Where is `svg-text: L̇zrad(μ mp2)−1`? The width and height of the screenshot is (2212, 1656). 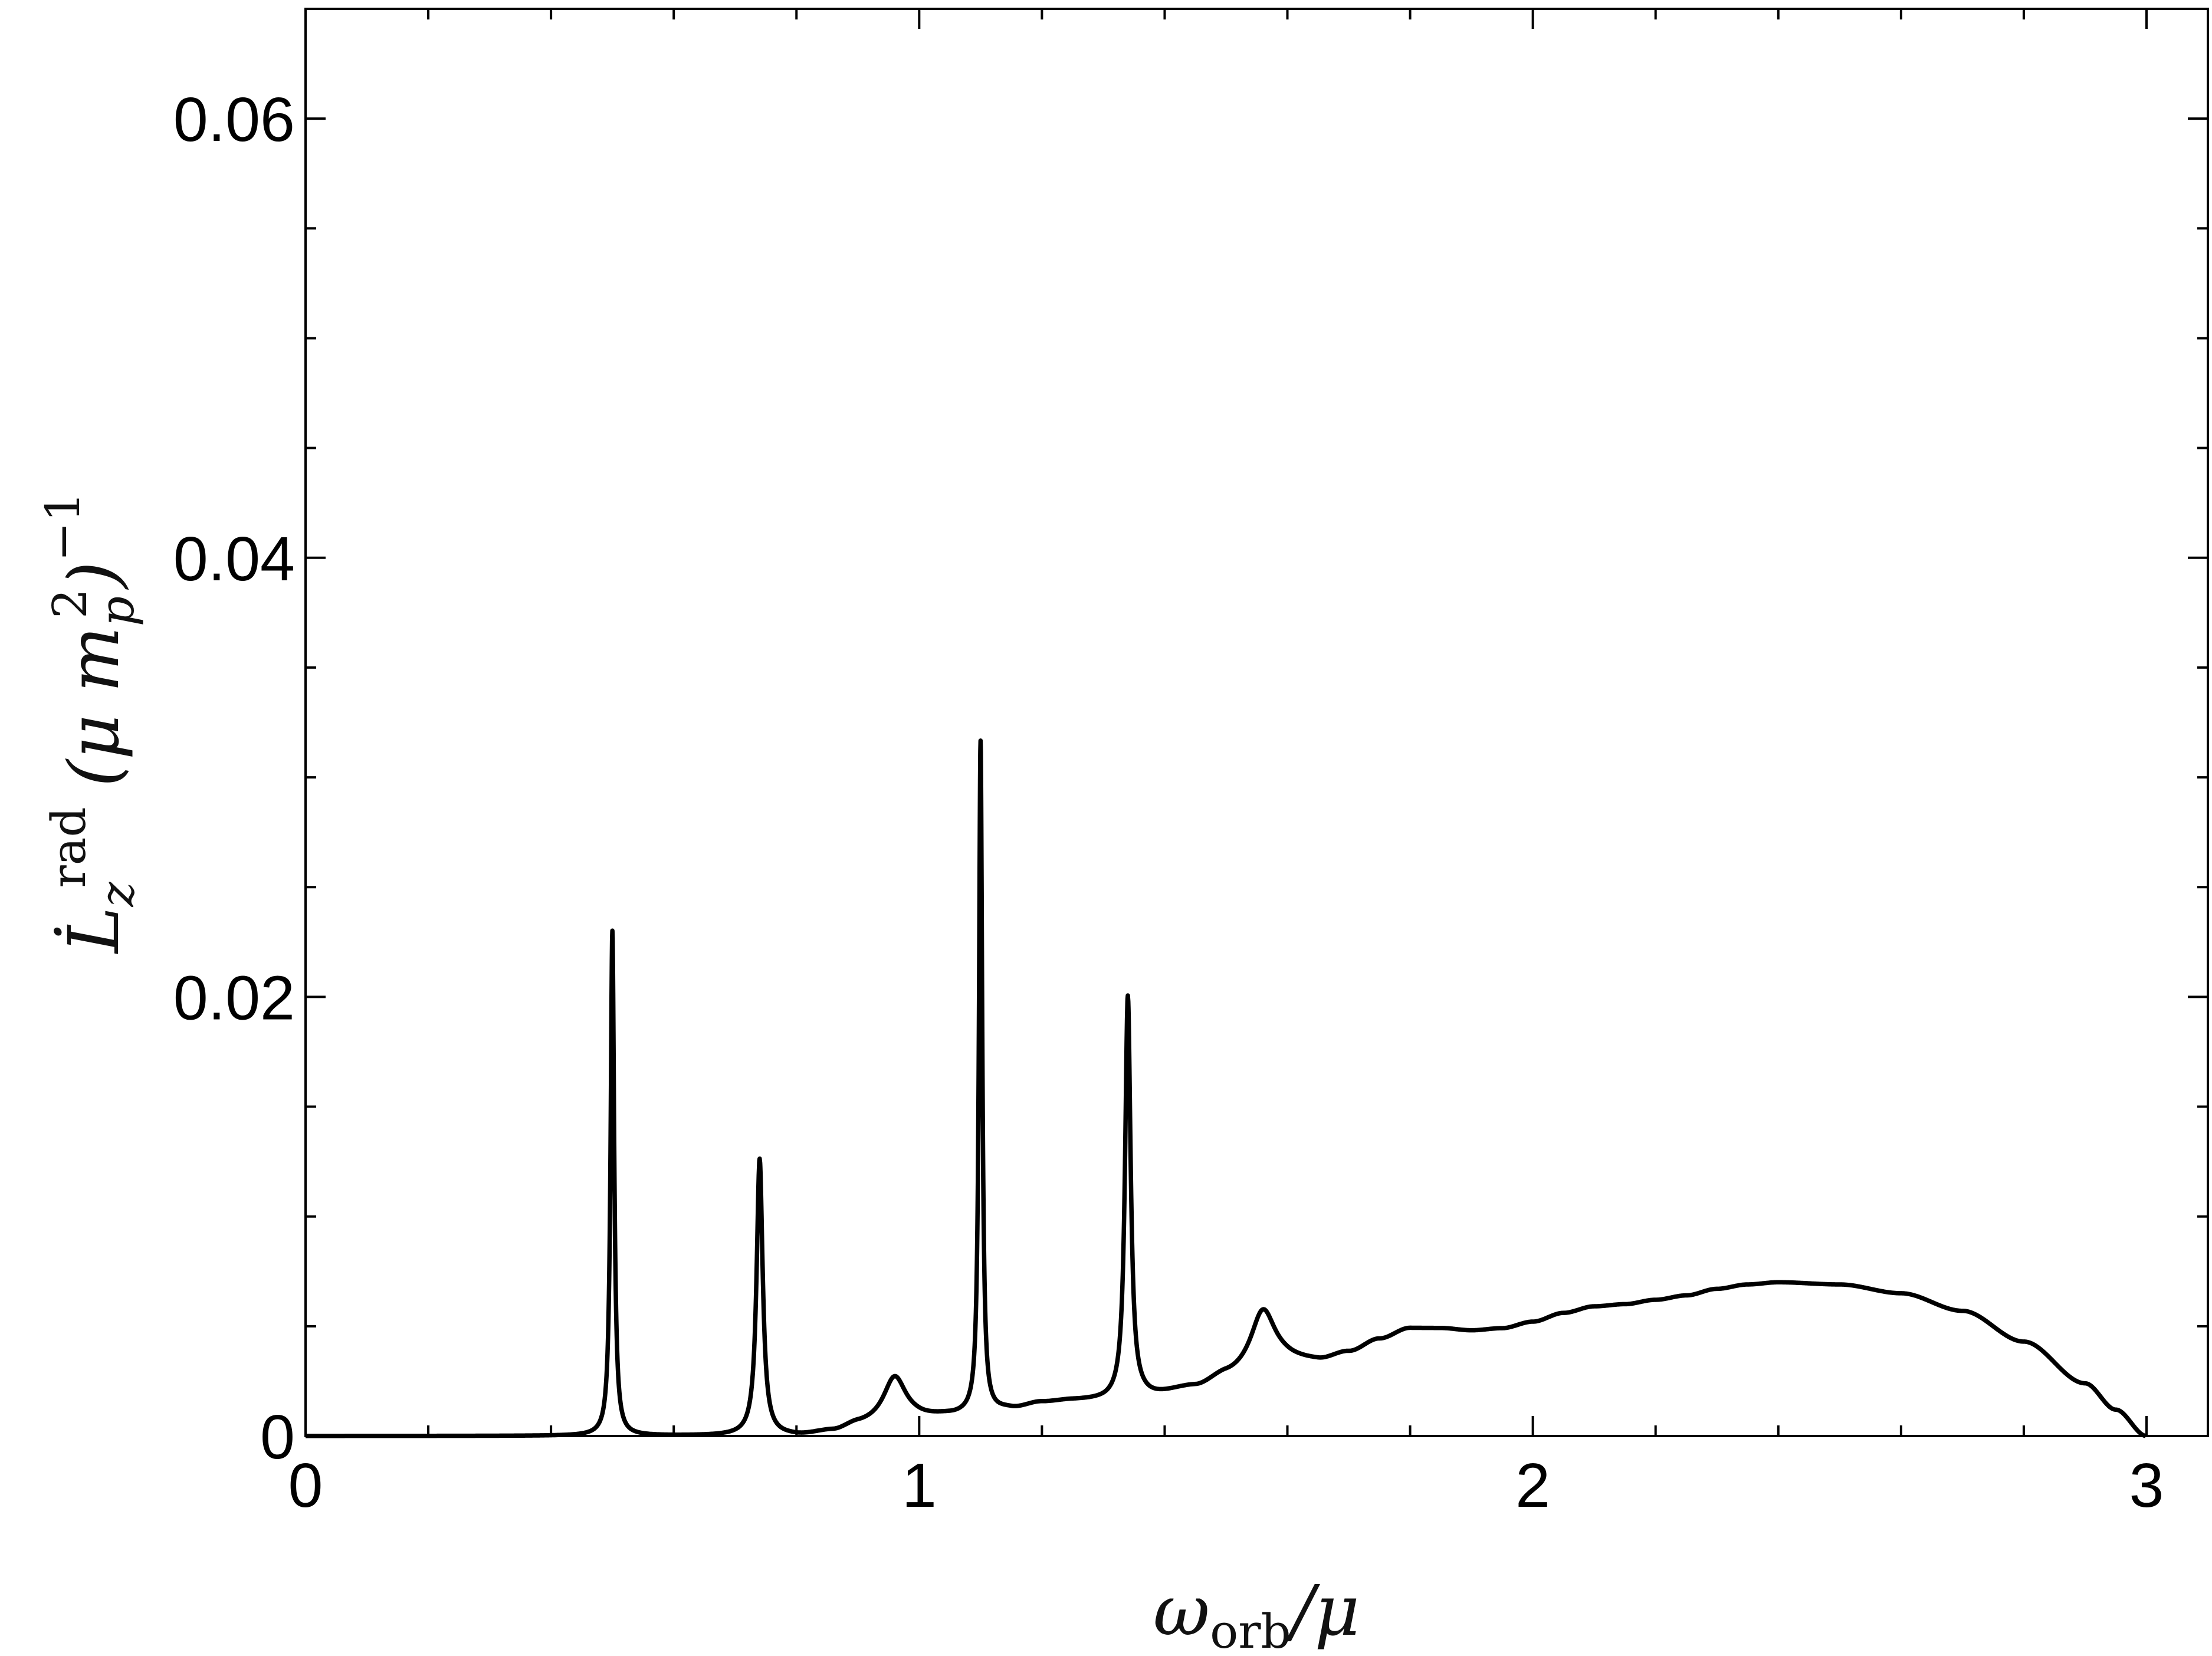
svg-text: L̇zrad(μ mp2)−1 is located at coordinates (90, 723).